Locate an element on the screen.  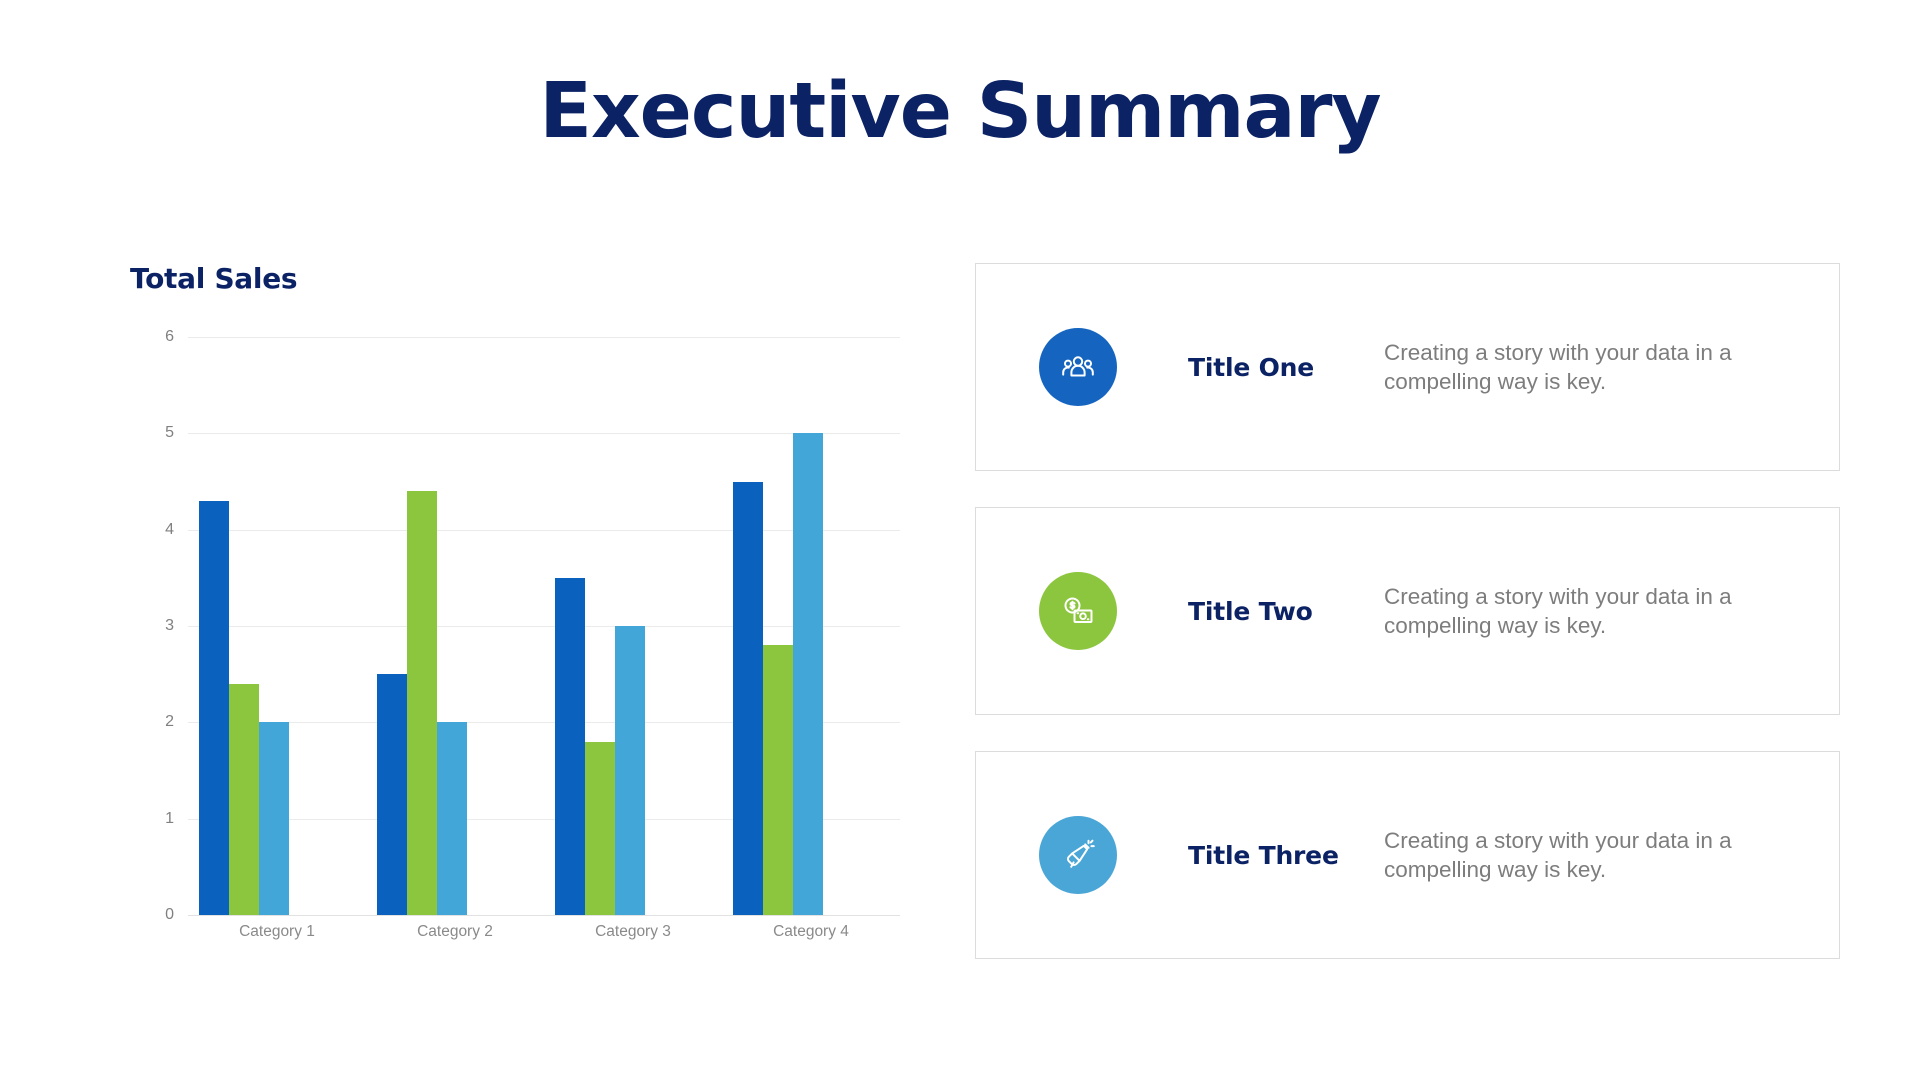
chart-x-axis: Category 1 Category 2 Category 3 Category 4 is located at coordinates (544, 932).